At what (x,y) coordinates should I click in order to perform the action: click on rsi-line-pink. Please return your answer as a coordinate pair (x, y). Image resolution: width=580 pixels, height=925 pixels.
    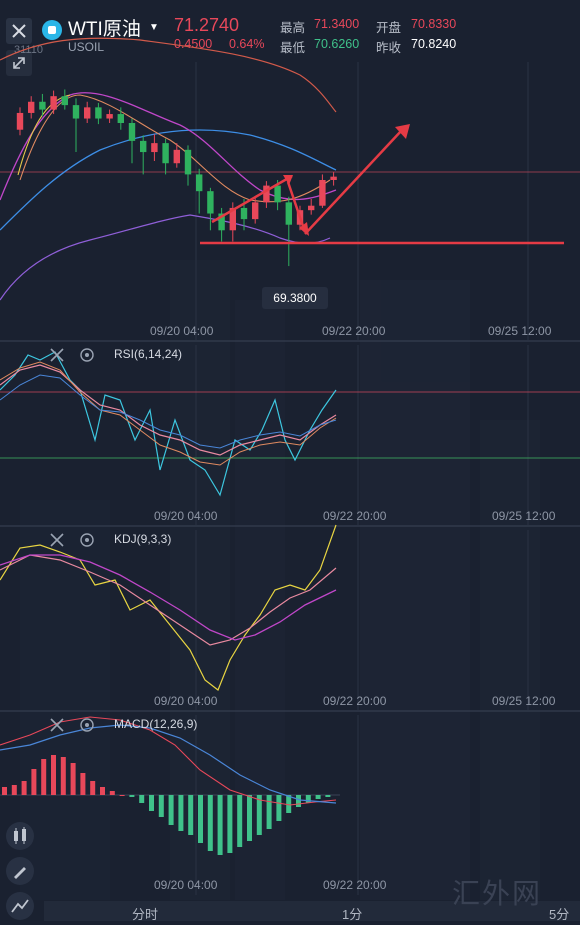
    Looking at the image, I should click on (168, 410).